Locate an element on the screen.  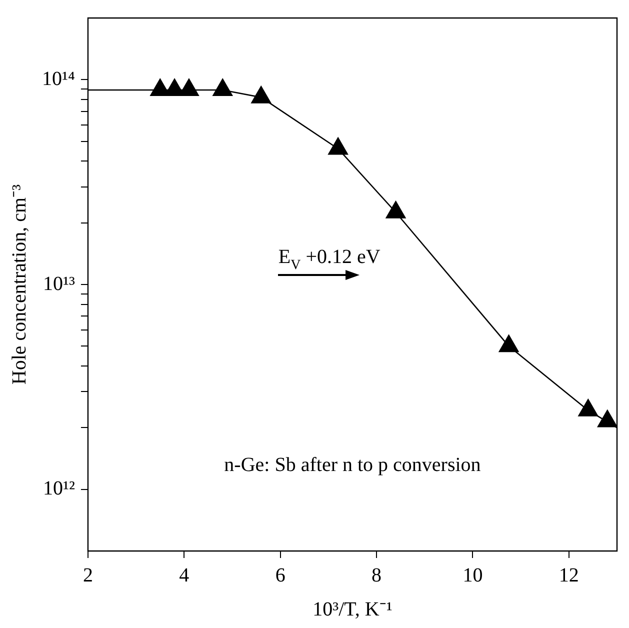
x-tick-label: 12 is located at coordinates (568, 575).